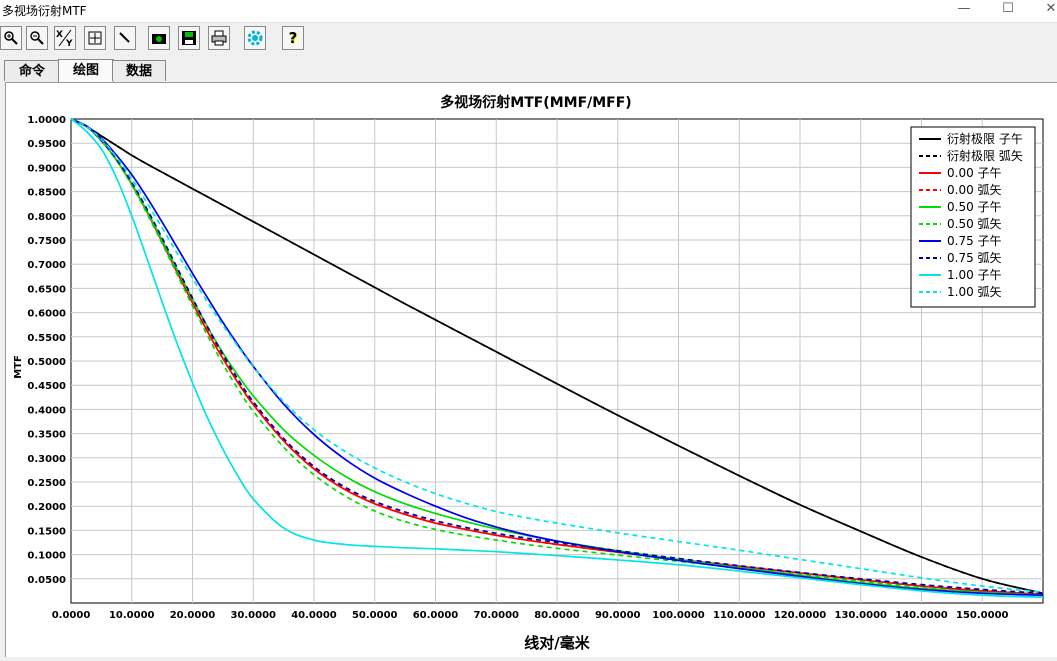 This screenshot has width=1057, height=661. I want to click on x-tick-label: 70.0000, so click(496, 615).